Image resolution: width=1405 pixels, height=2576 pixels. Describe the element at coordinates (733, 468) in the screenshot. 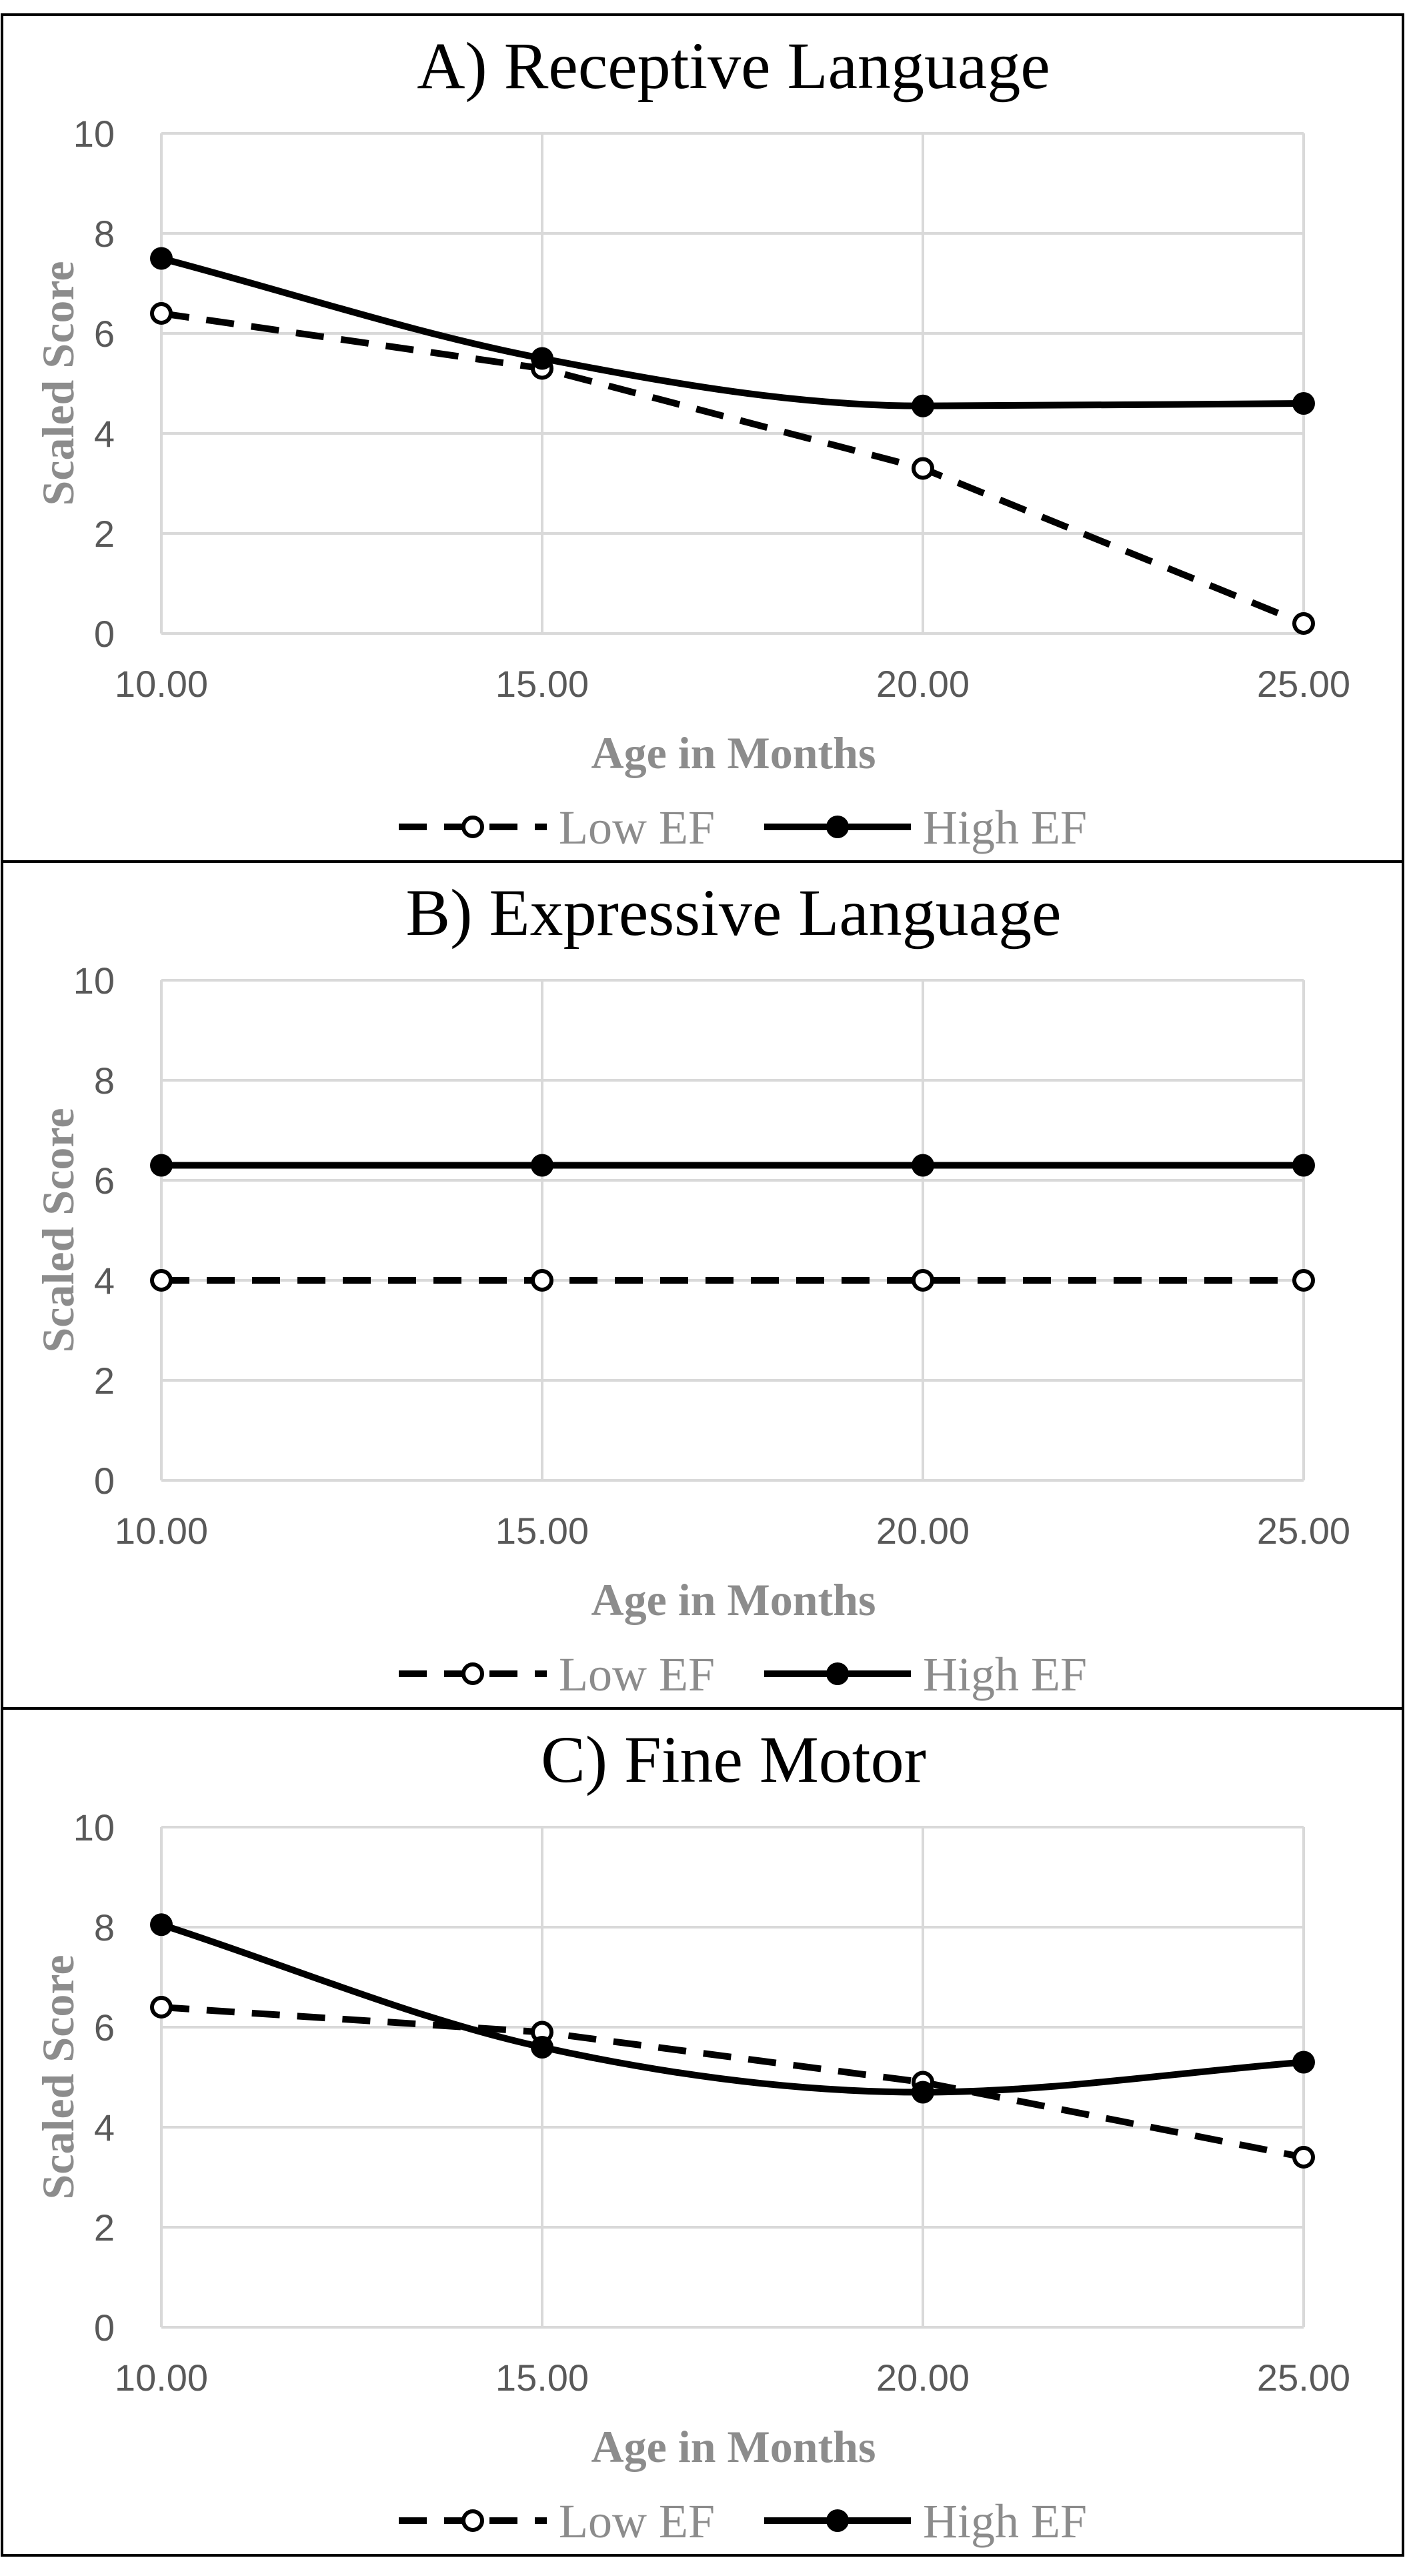

I see `panel-a-series-low-ef-line` at that location.